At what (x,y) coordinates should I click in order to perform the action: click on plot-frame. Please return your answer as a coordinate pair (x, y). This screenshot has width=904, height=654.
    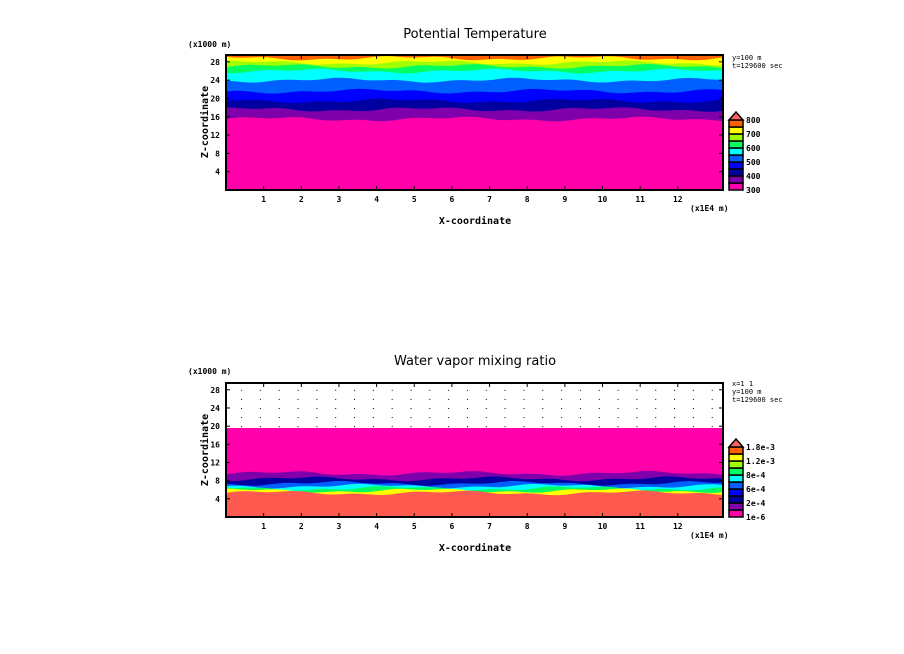
    Looking at the image, I should click on (474, 122).